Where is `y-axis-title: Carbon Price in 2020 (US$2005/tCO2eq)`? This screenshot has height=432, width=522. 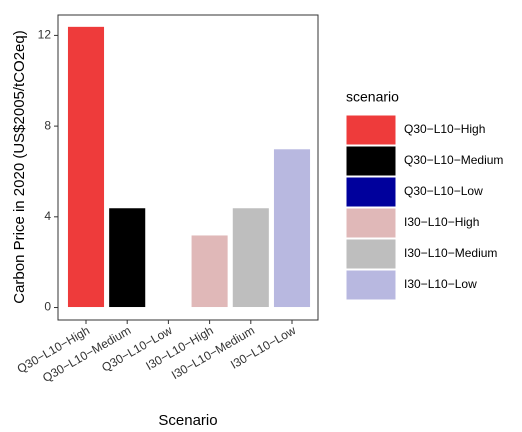
y-axis-title: Carbon Price in 2020 (US$2005/tCO2eq) is located at coordinates (19, 167).